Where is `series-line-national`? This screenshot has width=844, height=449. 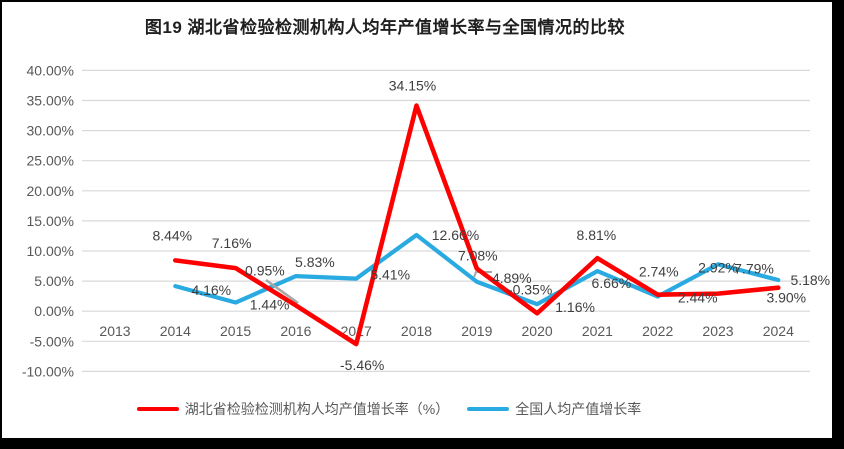 series-line-national is located at coordinates (477, 269).